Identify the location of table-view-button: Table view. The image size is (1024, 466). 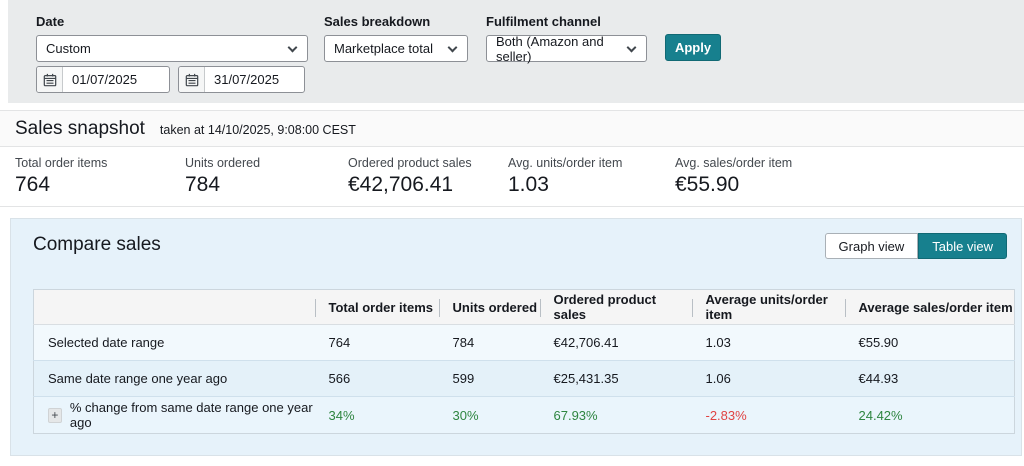
(962, 246).